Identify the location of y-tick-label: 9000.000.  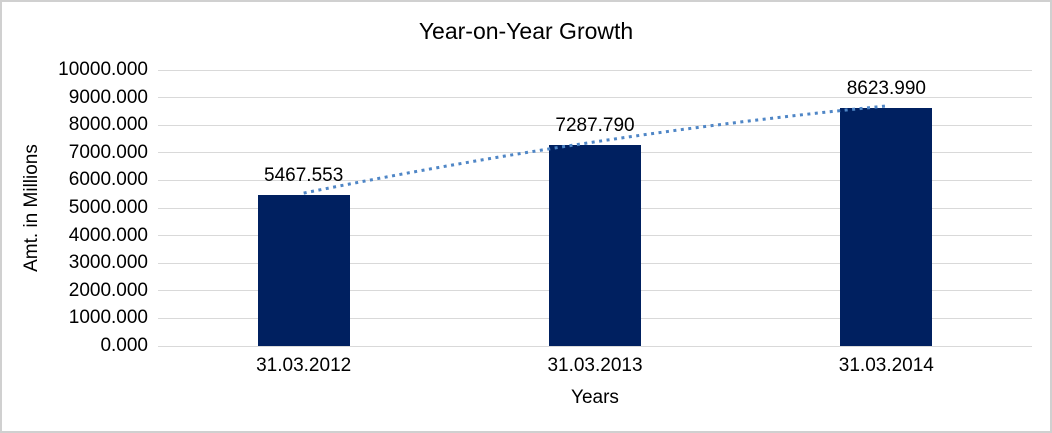
(108, 97).